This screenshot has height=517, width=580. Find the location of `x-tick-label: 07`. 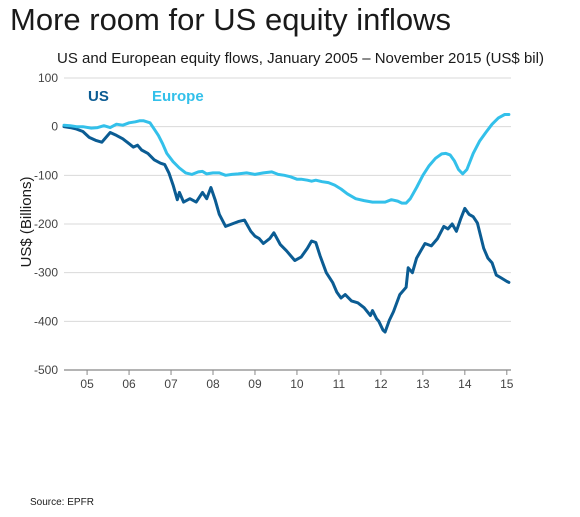

x-tick-label: 07 is located at coordinates (171, 384).